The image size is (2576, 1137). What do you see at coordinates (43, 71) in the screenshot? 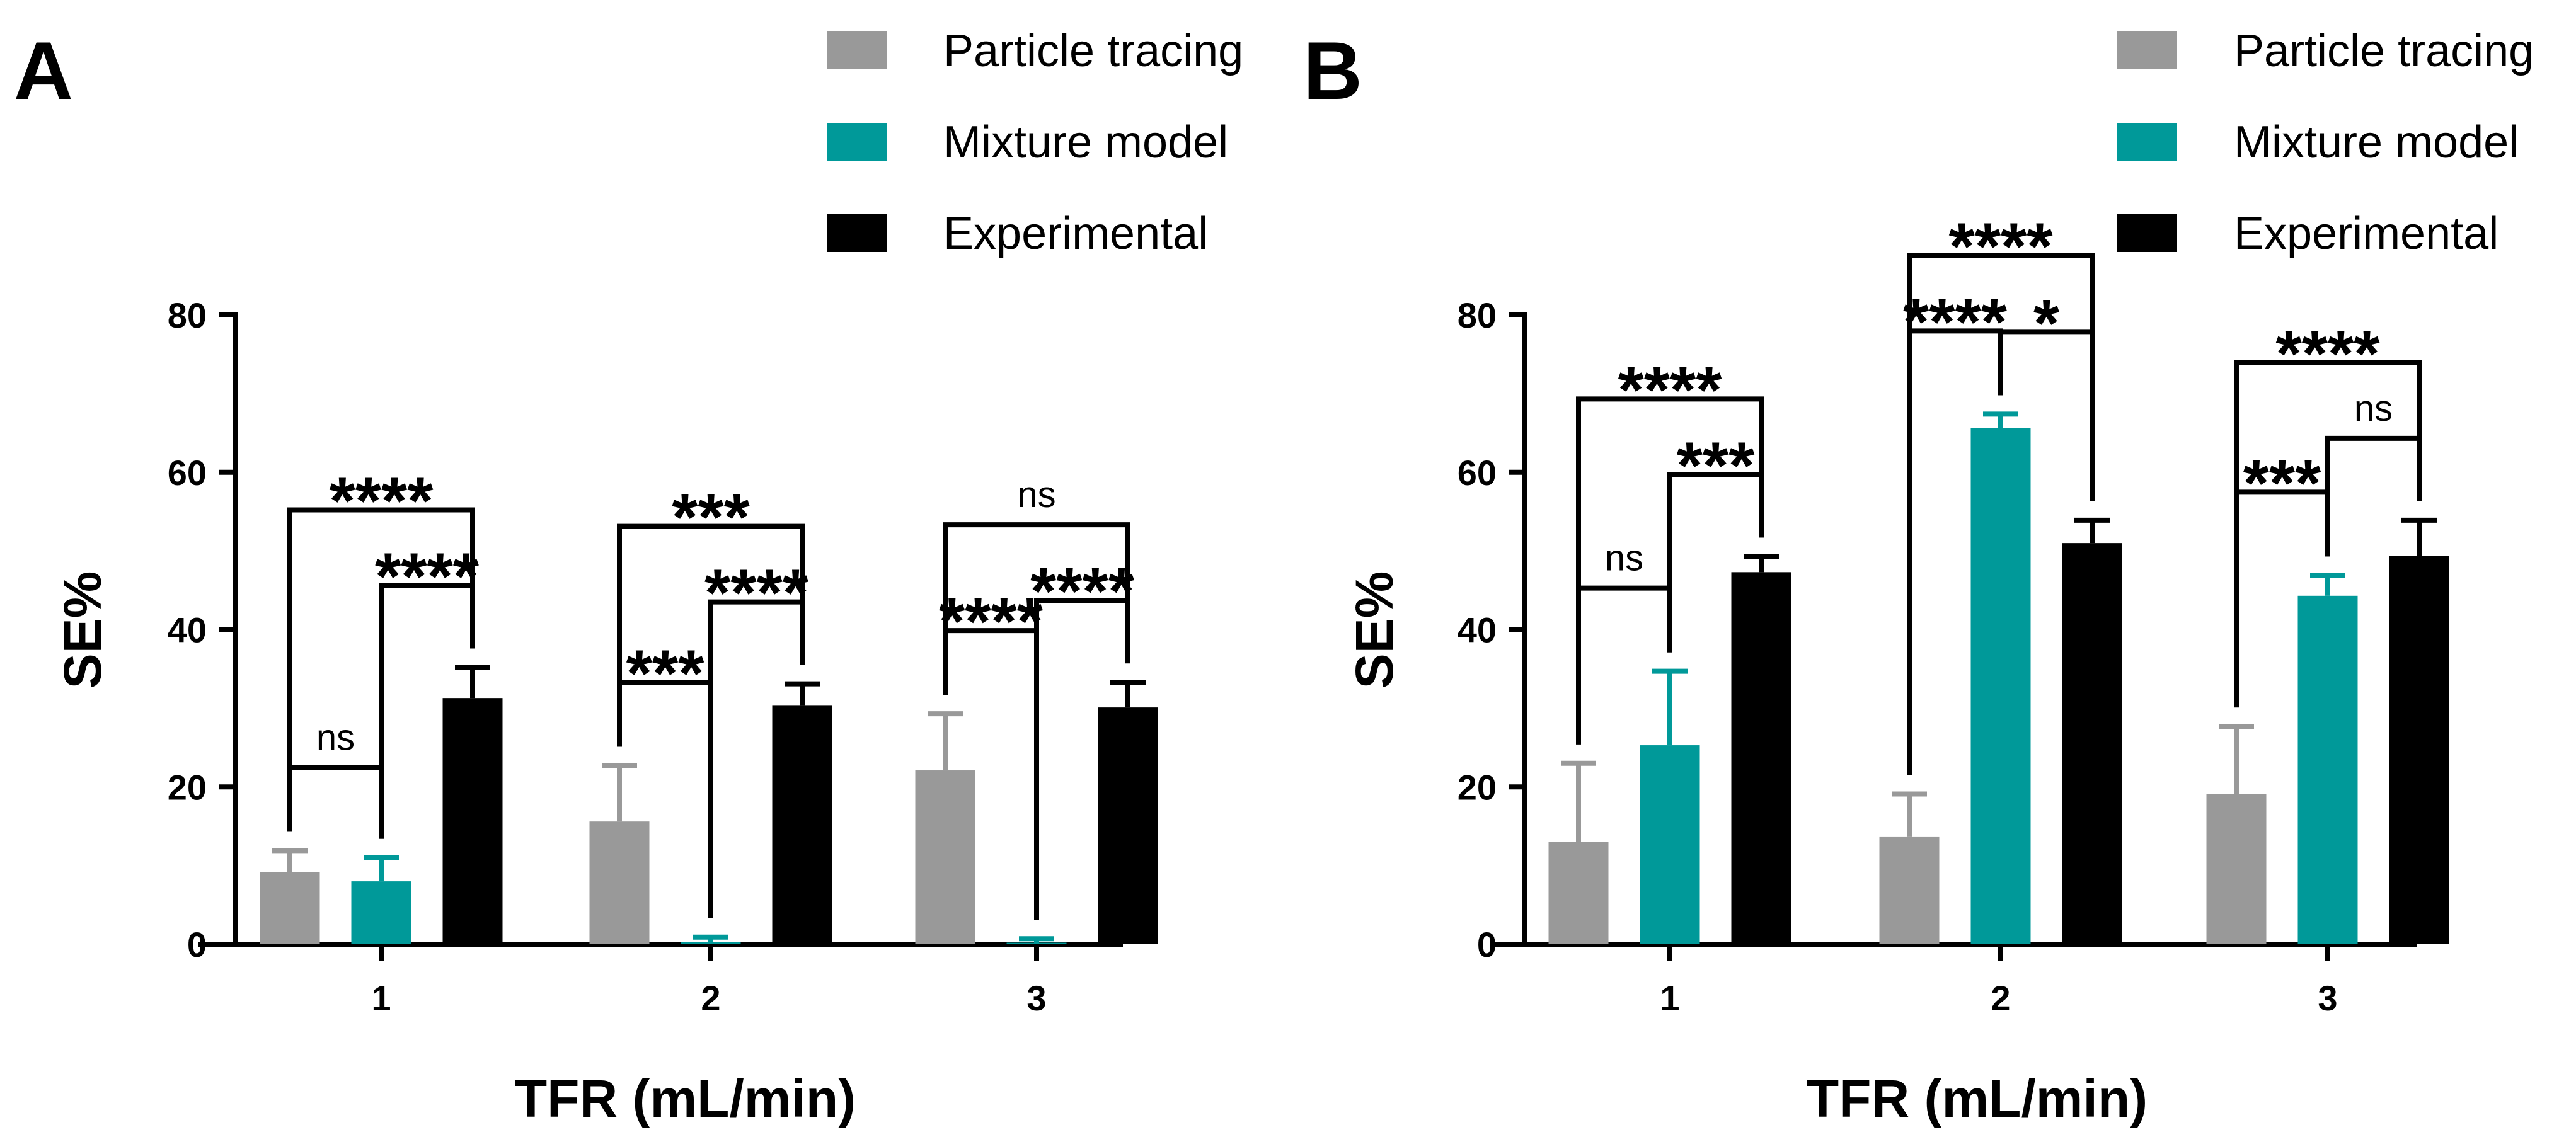
I see `panel-letter: A` at bounding box center [43, 71].